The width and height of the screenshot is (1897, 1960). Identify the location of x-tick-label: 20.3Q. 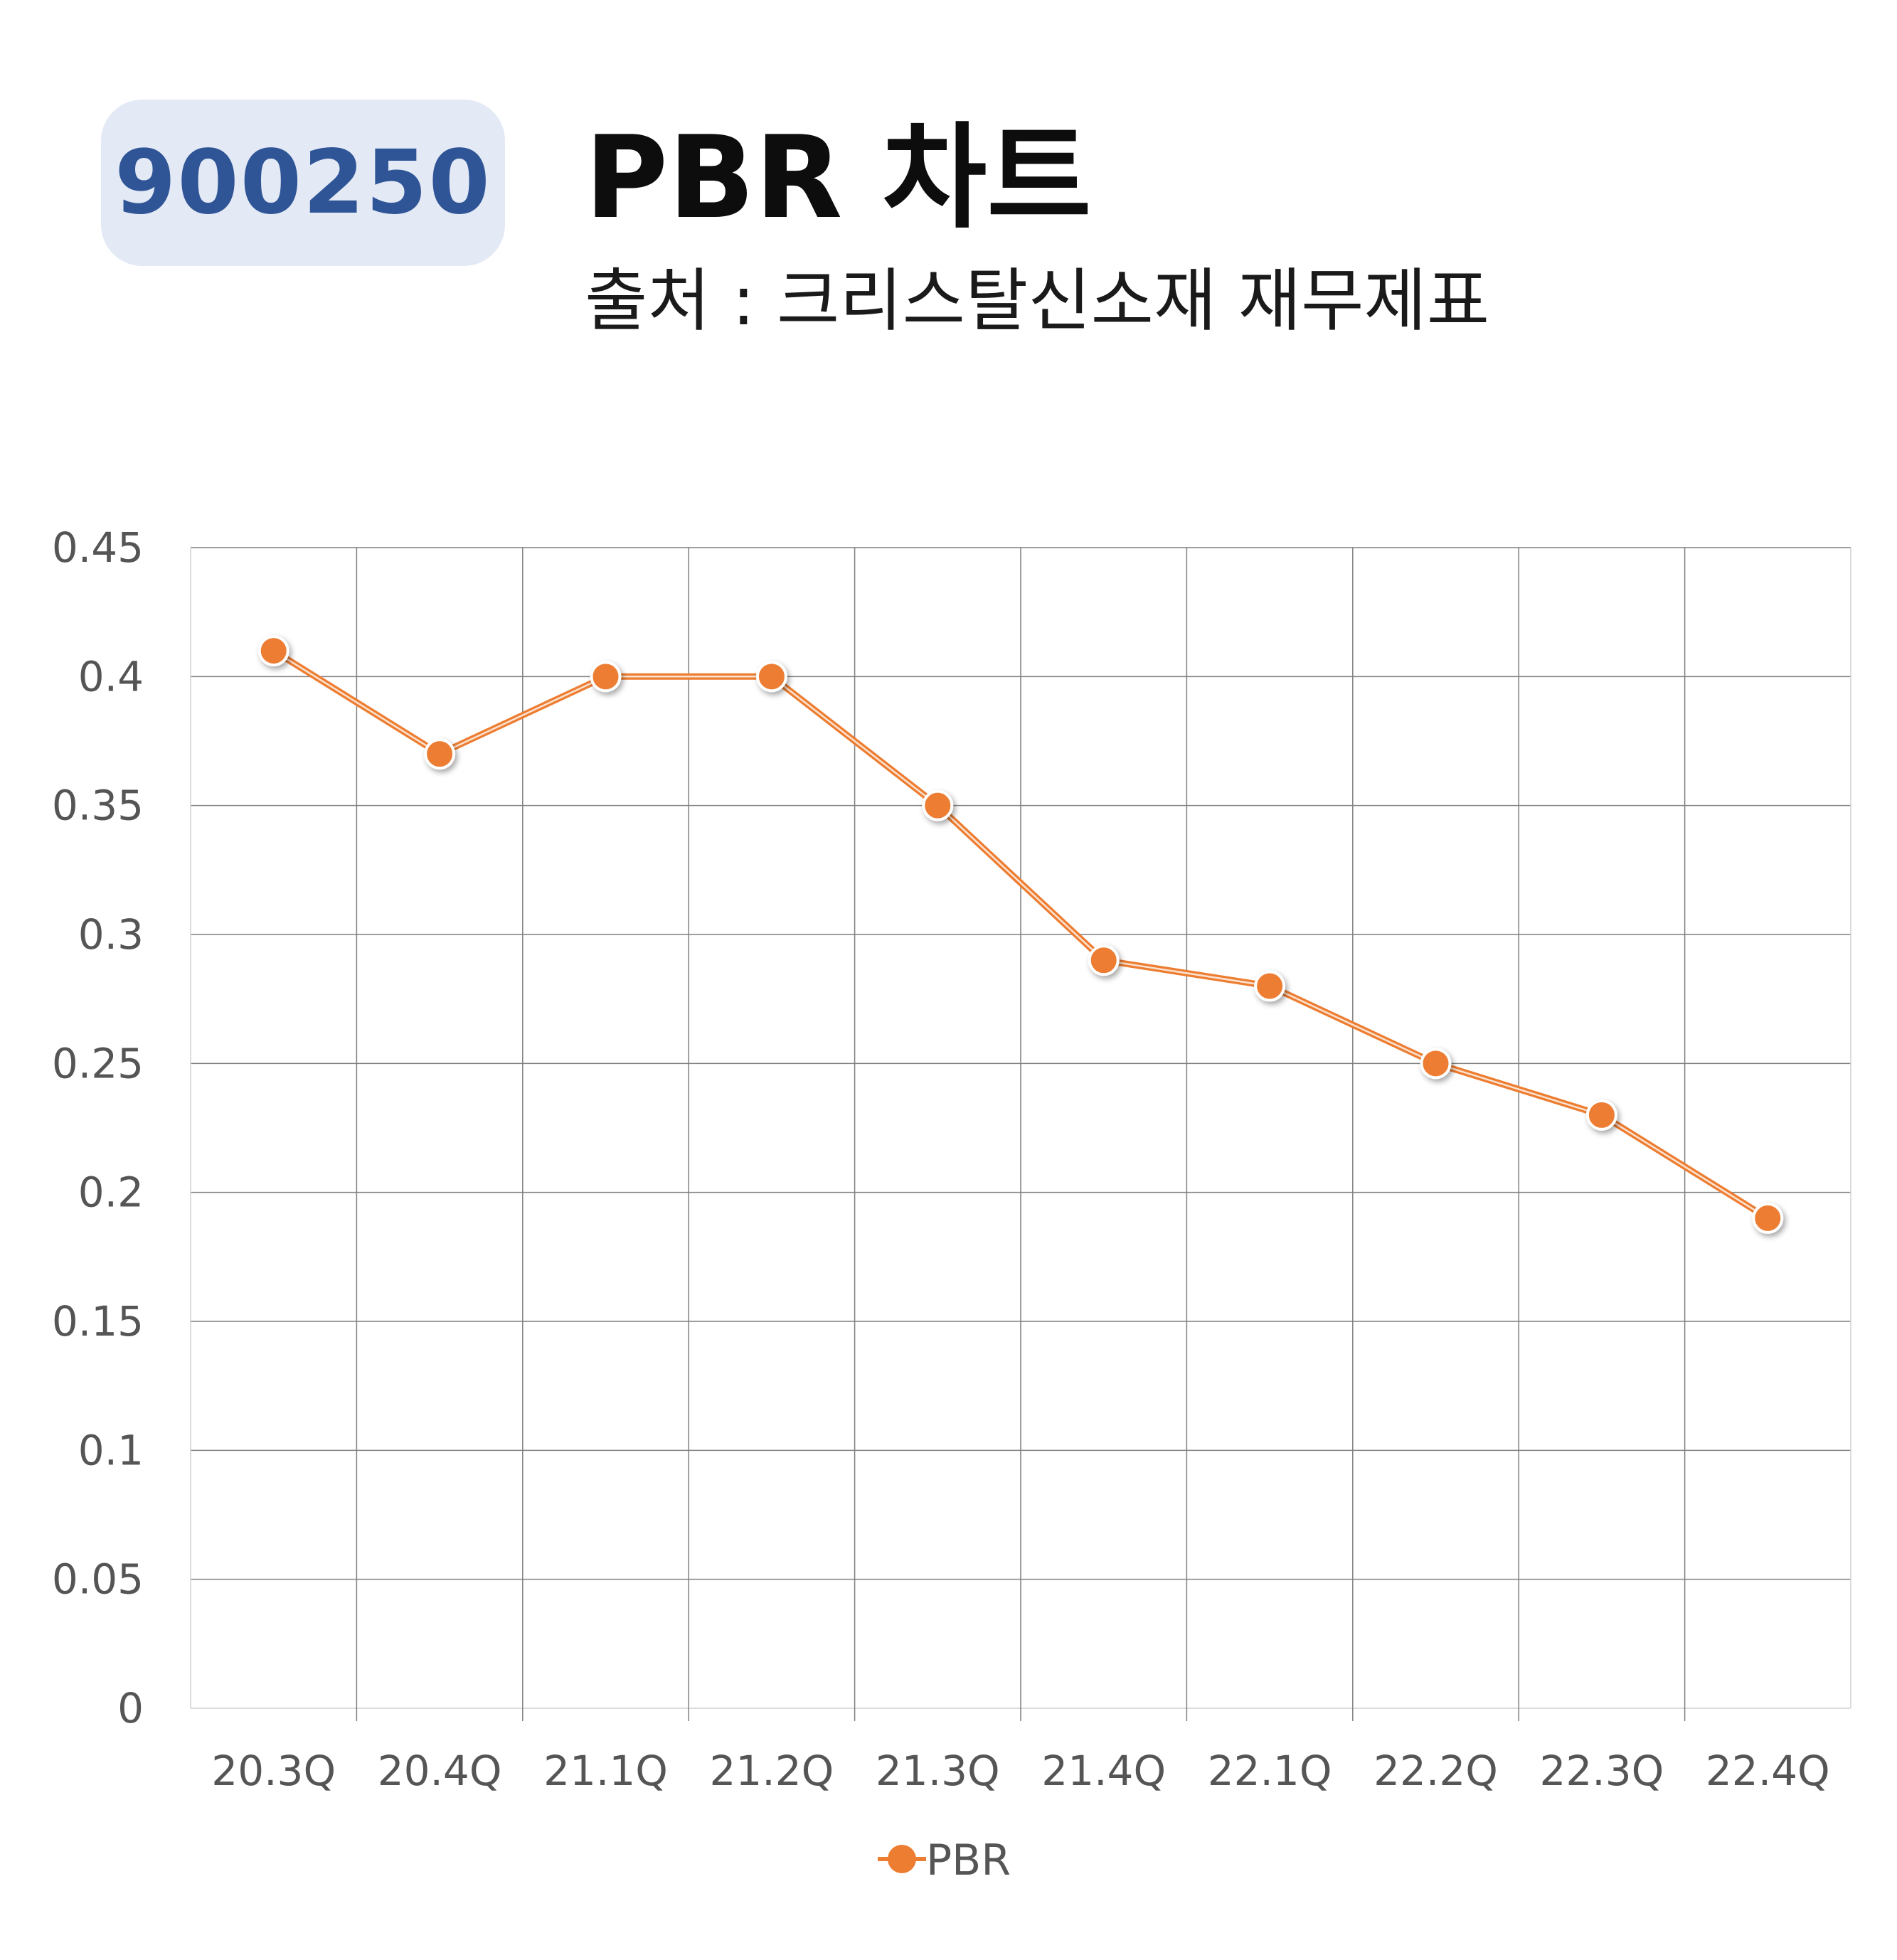
(273, 1771).